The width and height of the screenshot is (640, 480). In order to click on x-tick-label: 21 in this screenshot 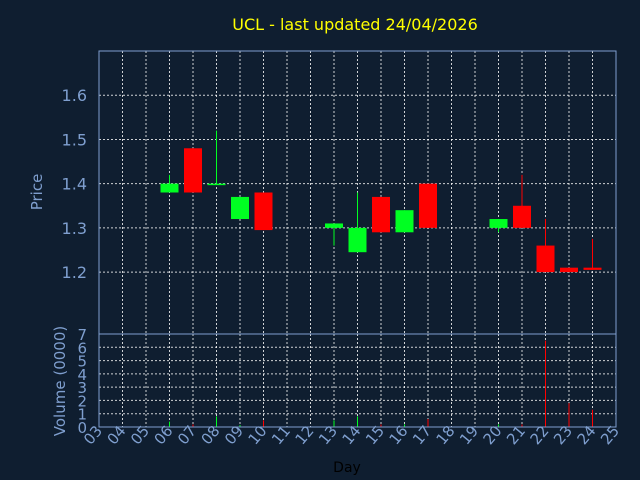, I will do `click(516, 435)`.